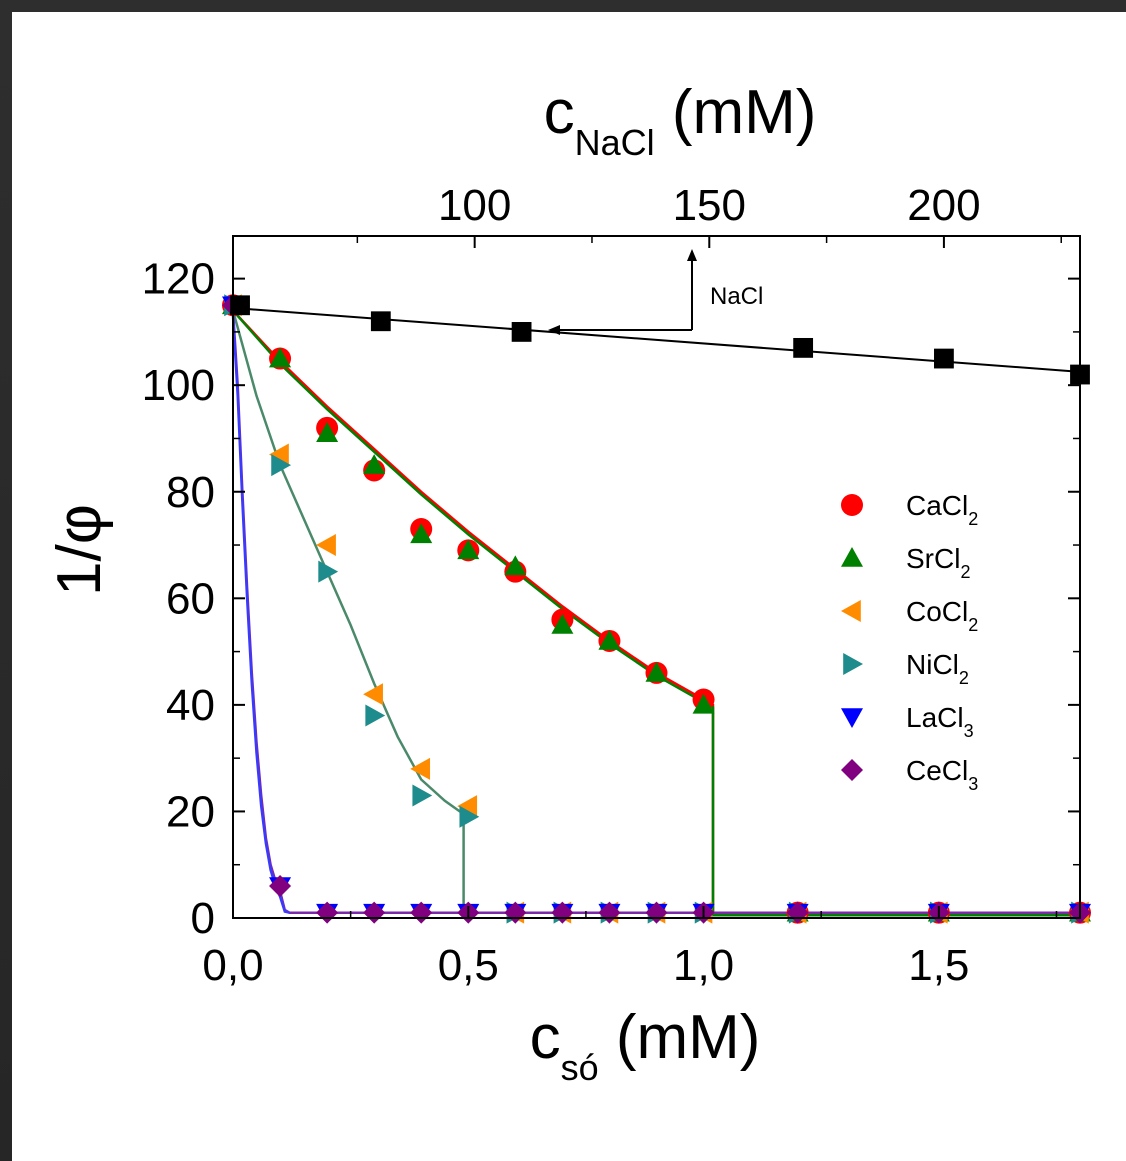 The width and height of the screenshot is (1126, 1161). What do you see at coordinates (190, 598) in the screenshot?
I see `y-tick-label: 60` at bounding box center [190, 598].